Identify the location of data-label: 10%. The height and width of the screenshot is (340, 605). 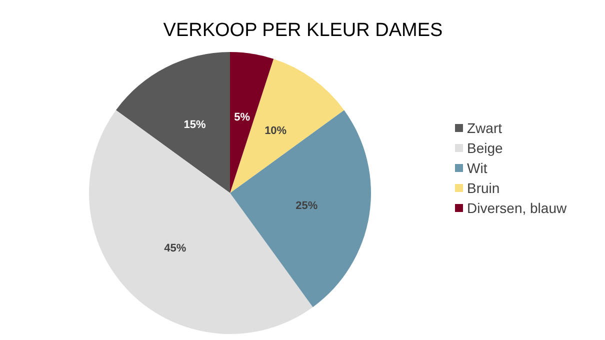
(275, 131).